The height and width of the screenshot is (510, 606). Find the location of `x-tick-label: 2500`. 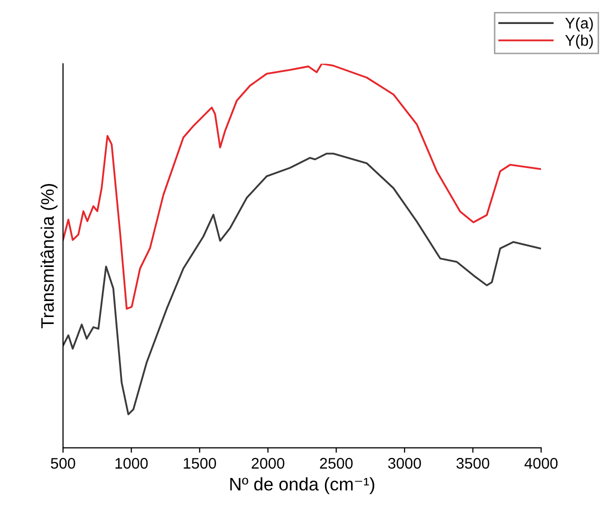

x-tick-label: 2500 is located at coordinates (336, 463).